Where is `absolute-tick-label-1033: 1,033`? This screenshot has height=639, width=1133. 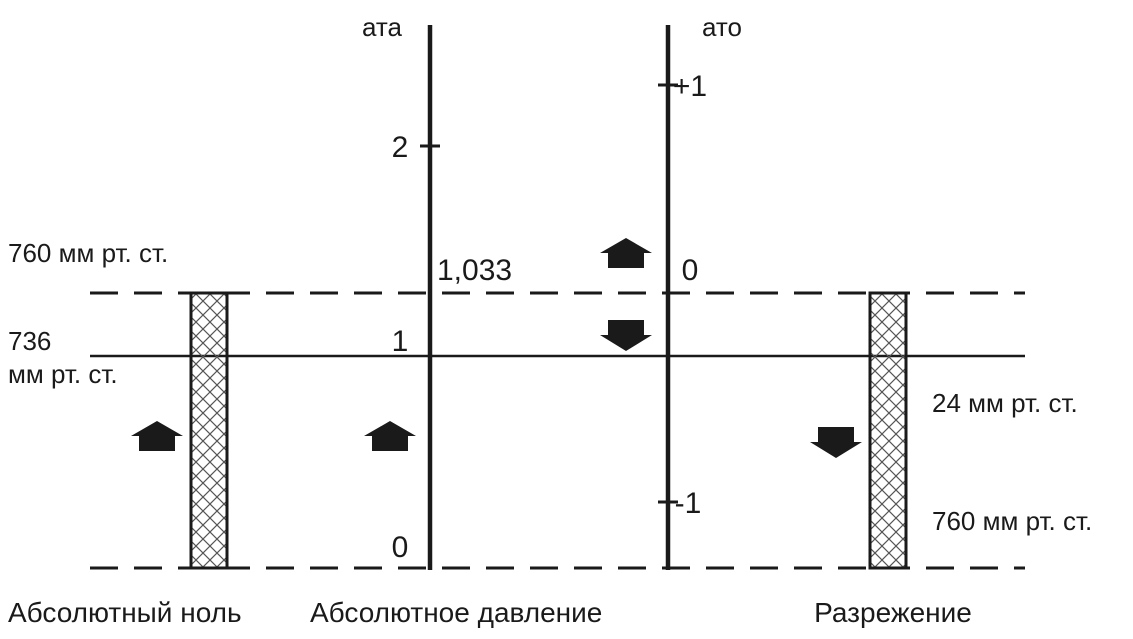
absolute-tick-label-1033: 1,033 is located at coordinates (474, 270).